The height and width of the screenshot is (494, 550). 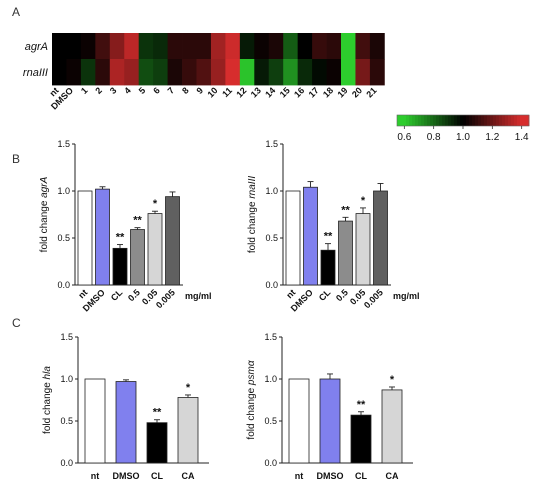 I want to click on x-tick-label: nt, so click(x=95, y=476).